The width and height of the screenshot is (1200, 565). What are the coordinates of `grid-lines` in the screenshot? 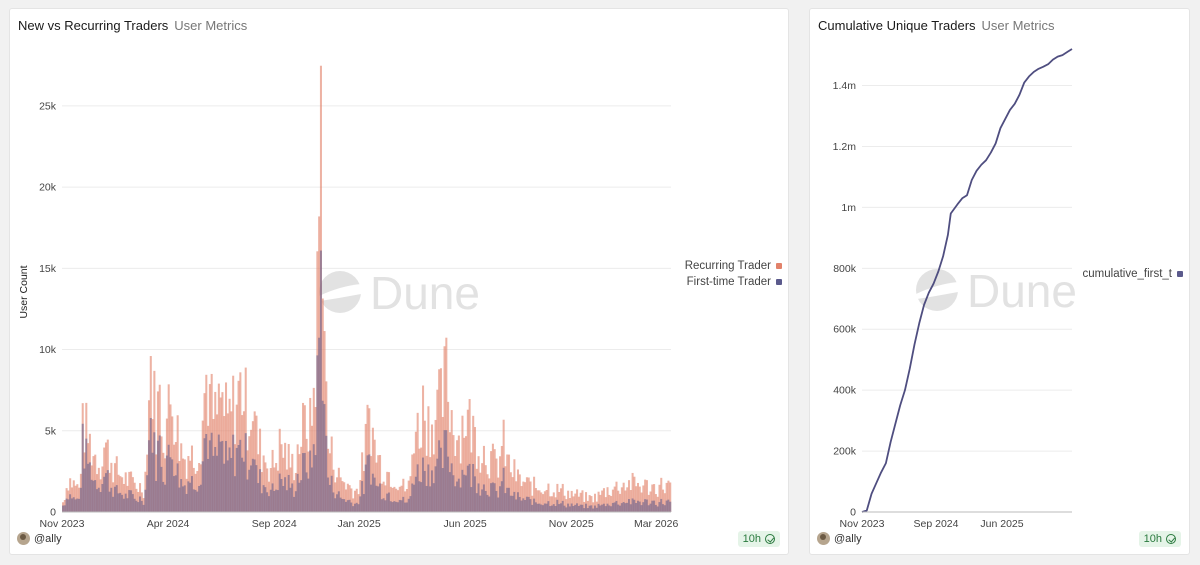 It's located at (967, 268).